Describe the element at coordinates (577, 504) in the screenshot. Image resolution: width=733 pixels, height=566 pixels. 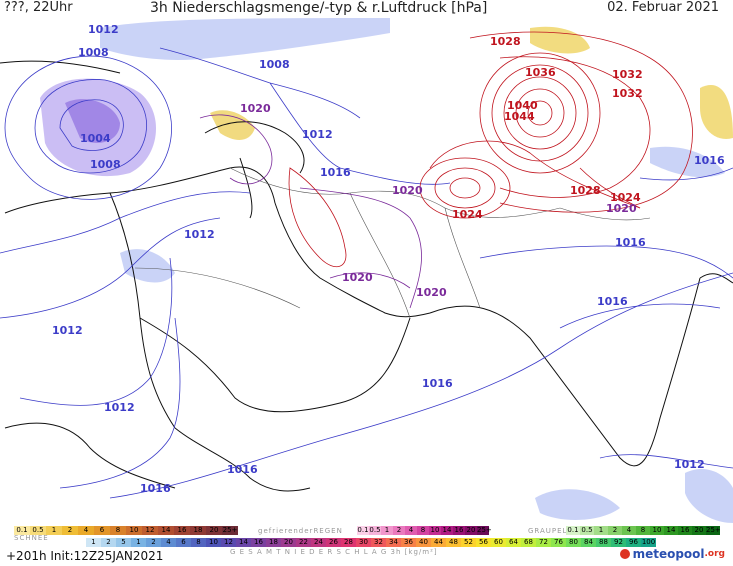
I see `precip-area-indian-ocean` at that location.